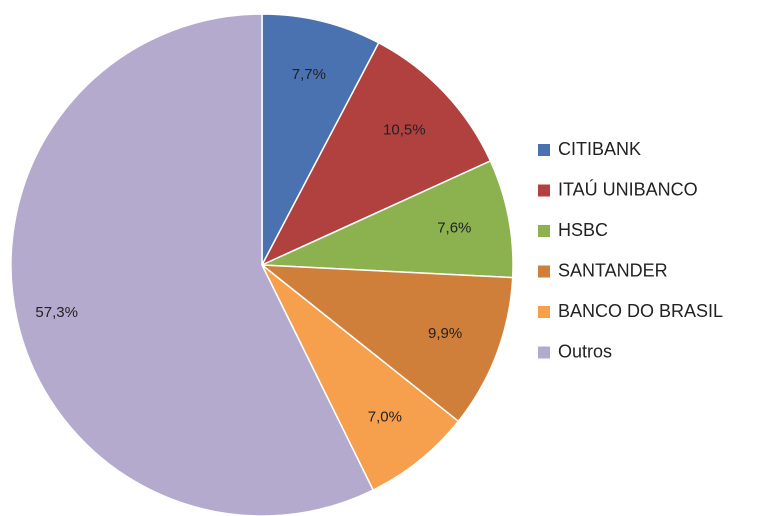 The width and height of the screenshot is (770, 516). Describe the element at coordinates (585, 351) in the screenshot. I see `legend-label: Outros` at that location.